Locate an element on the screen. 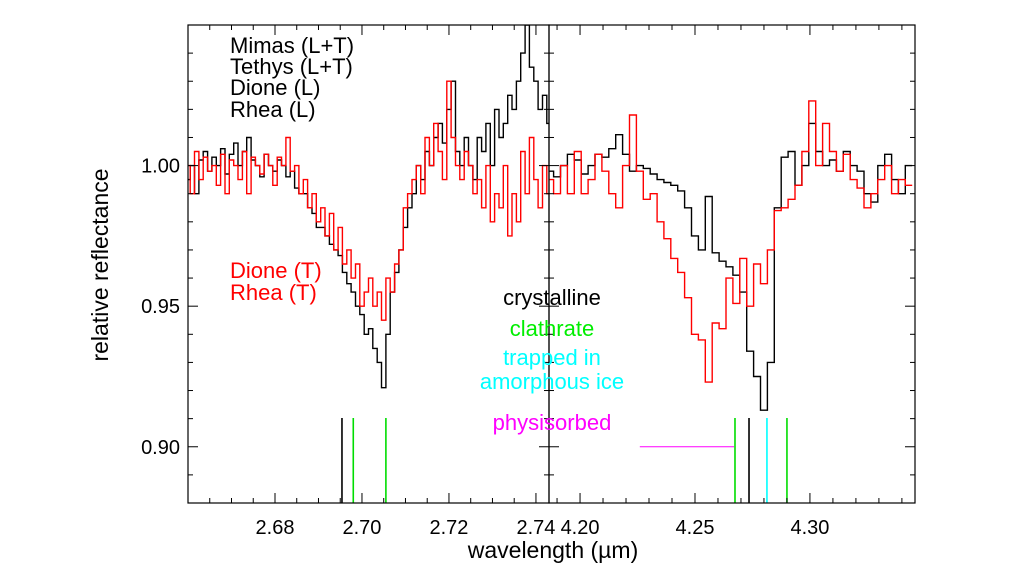 This screenshot has width=1024, height=576. legend-entry-rhea-t: Rhea (T) is located at coordinates (273, 292).